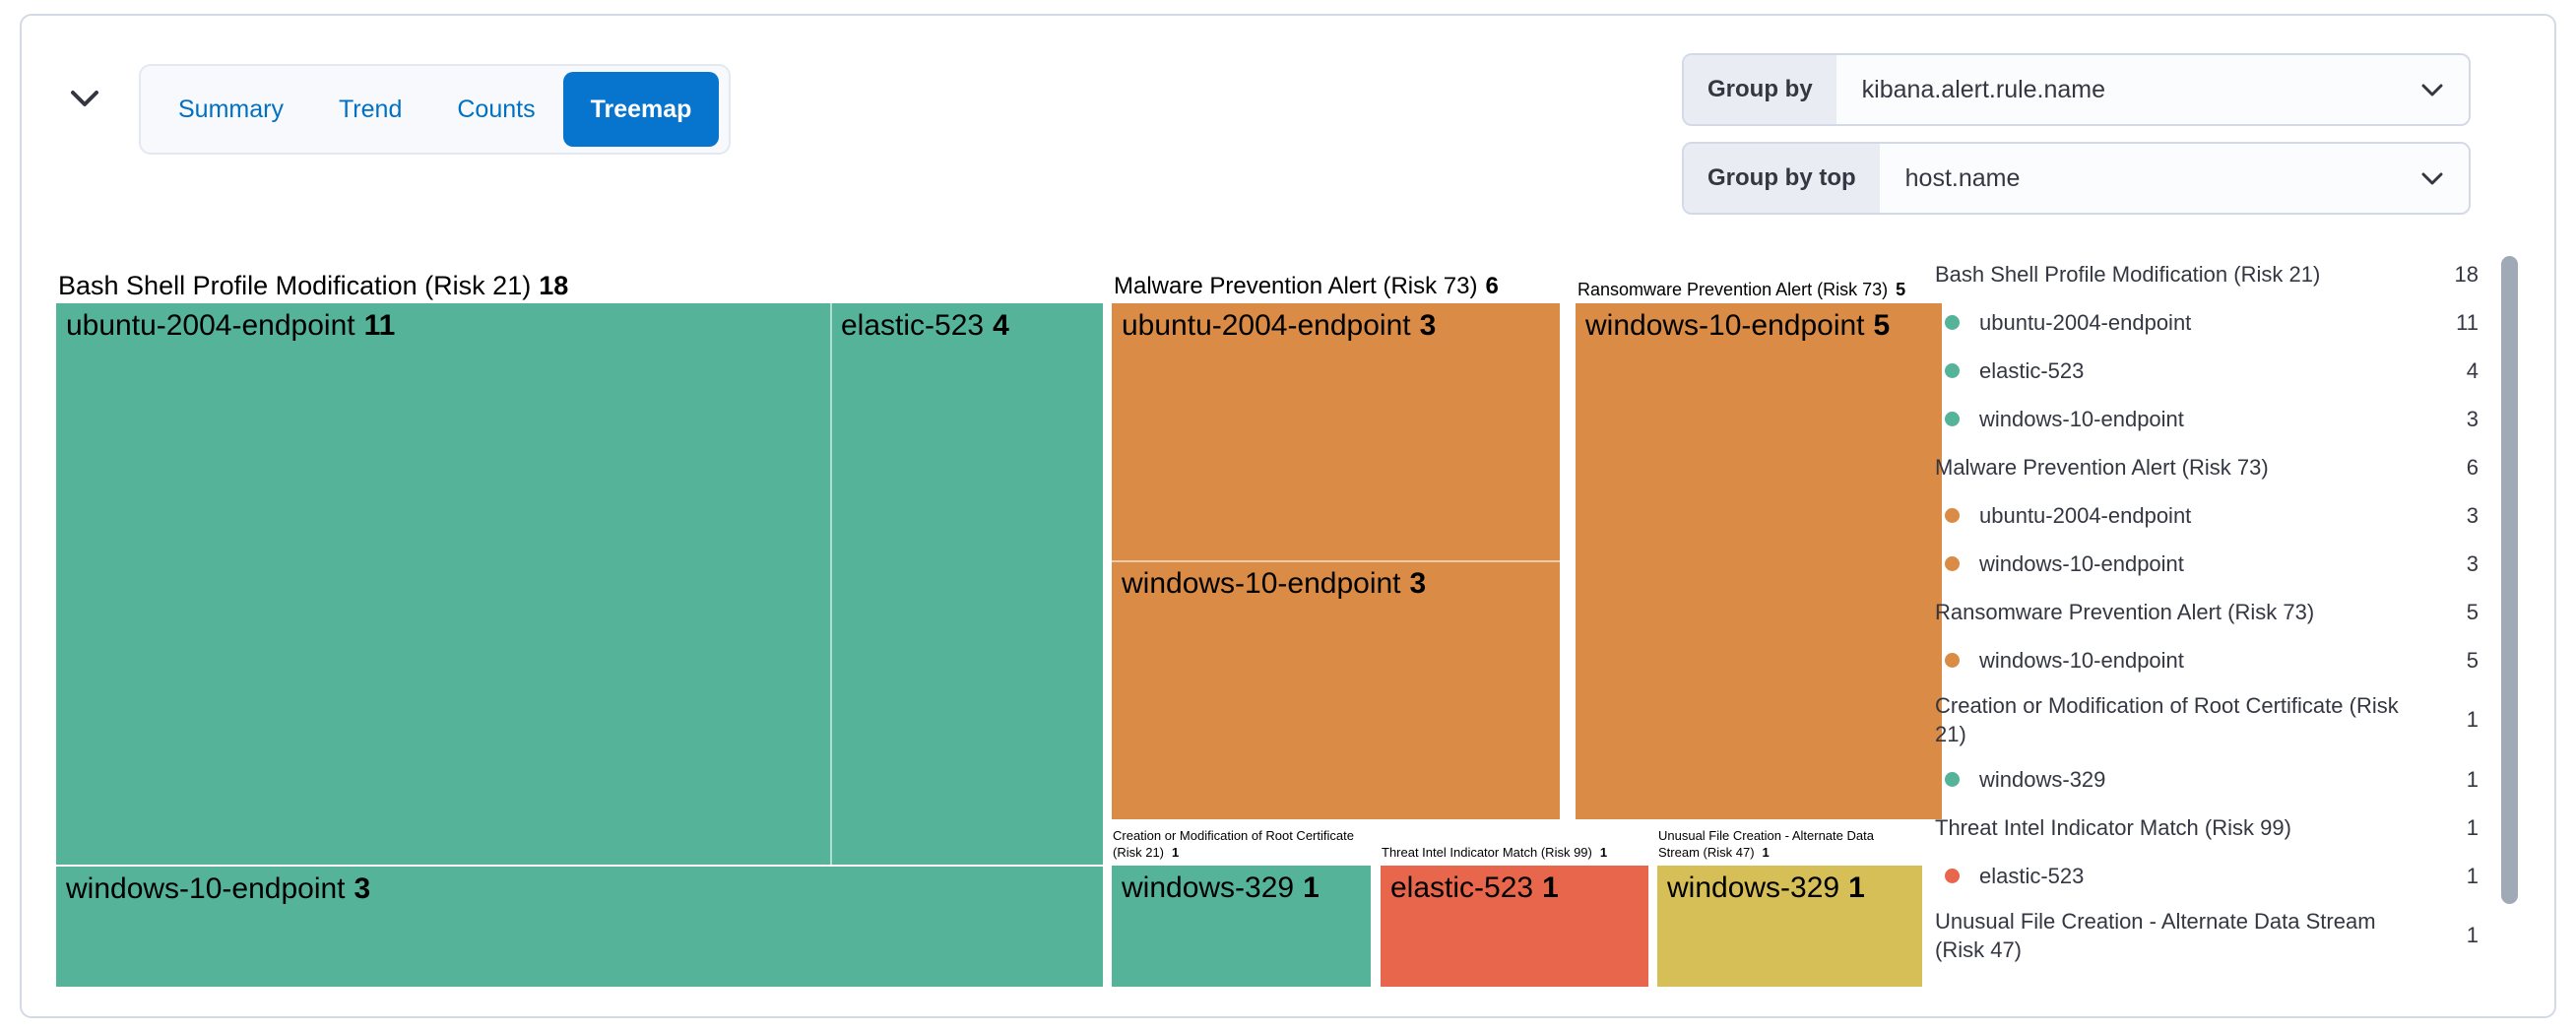  Describe the element at coordinates (2207, 515) in the screenshot. I see `legend-item-row: ubuntu-2004-endpoint 3` at that location.